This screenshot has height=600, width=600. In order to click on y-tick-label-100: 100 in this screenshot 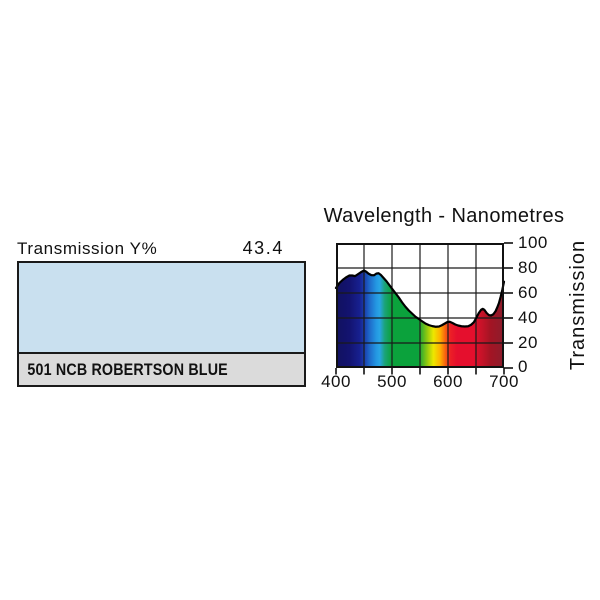, I will do `click(533, 242)`.